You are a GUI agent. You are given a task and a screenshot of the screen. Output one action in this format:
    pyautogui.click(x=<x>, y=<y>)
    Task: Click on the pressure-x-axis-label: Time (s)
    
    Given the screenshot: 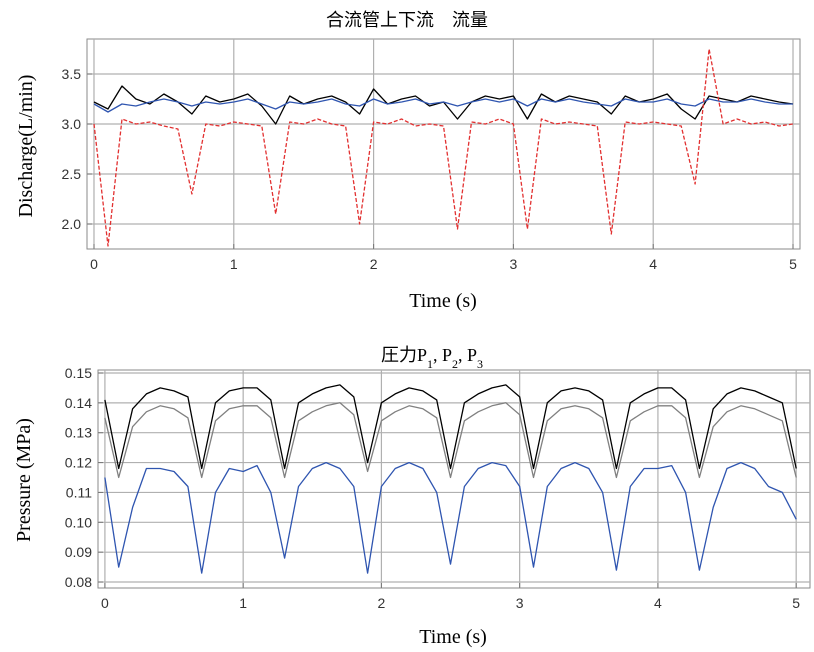 What is the action you would take?
    pyautogui.click(x=453, y=637)
    